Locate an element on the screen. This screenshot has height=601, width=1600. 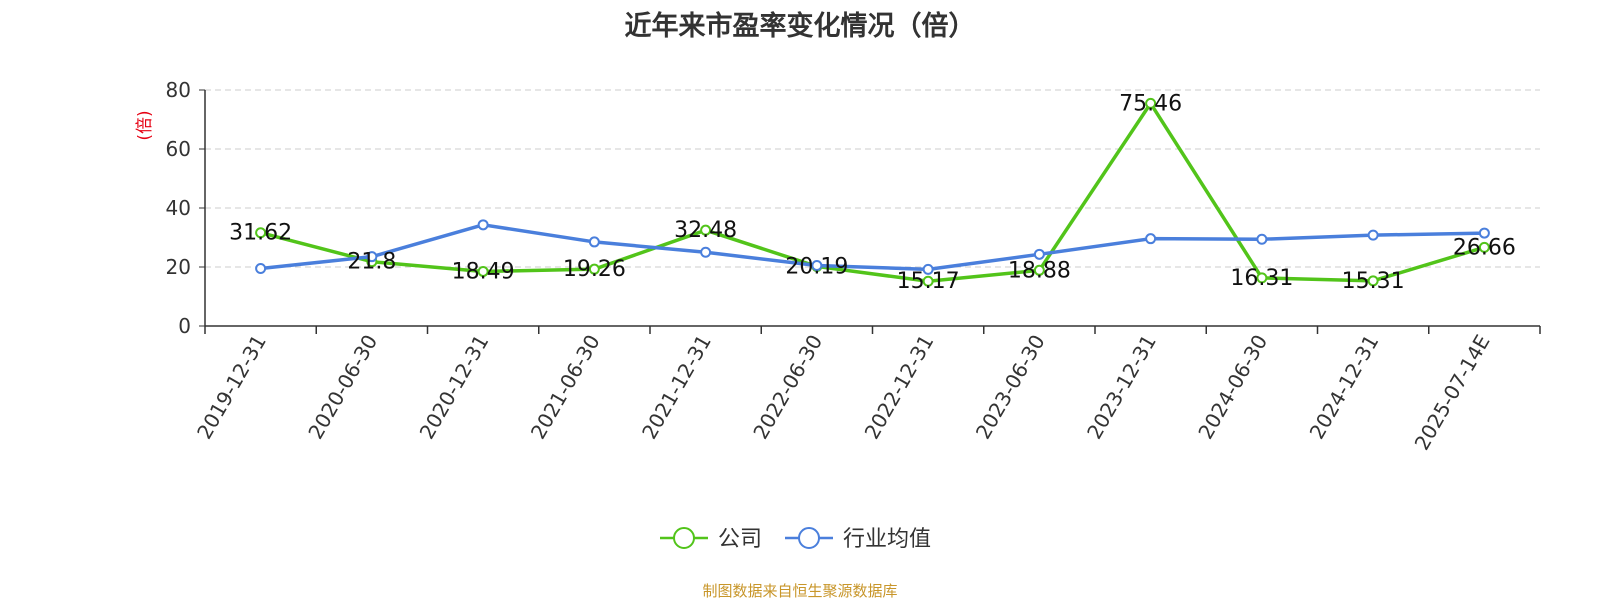
x-tick-label: 2024-12-31 is located at coordinates (1344, 387).